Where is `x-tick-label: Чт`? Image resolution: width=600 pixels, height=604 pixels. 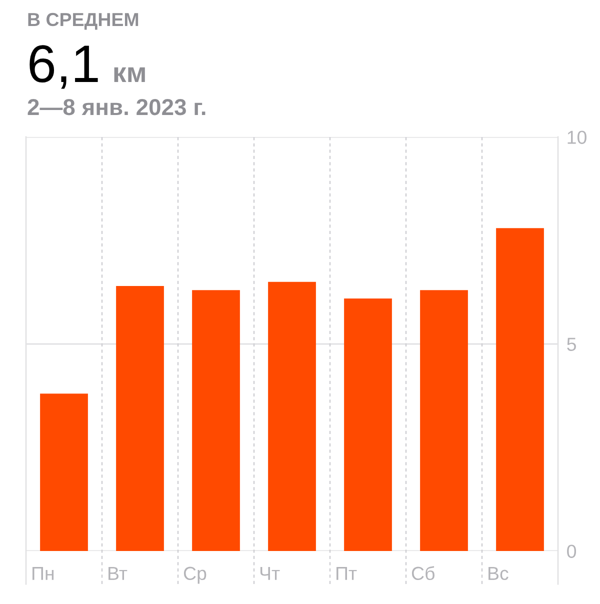 x-tick-label: Чт is located at coordinates (270, 573).